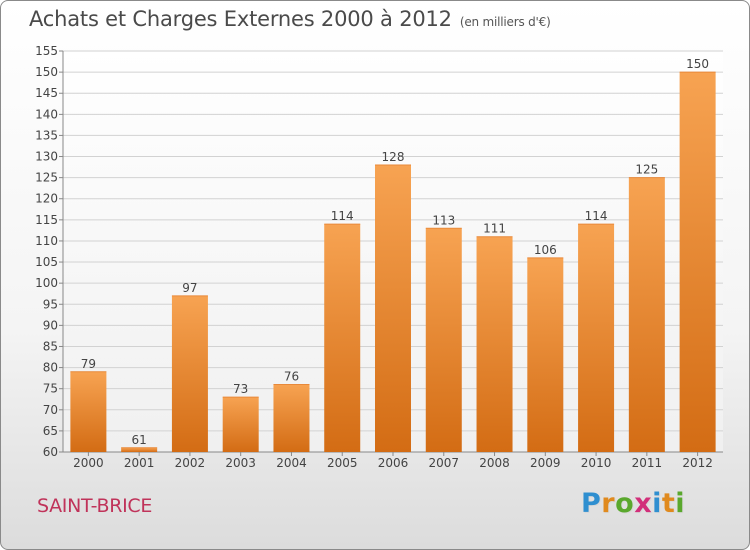 The height and width of the screenshot is (550, 750). I want to click on y-tick-label: 85, so click(50, 346).